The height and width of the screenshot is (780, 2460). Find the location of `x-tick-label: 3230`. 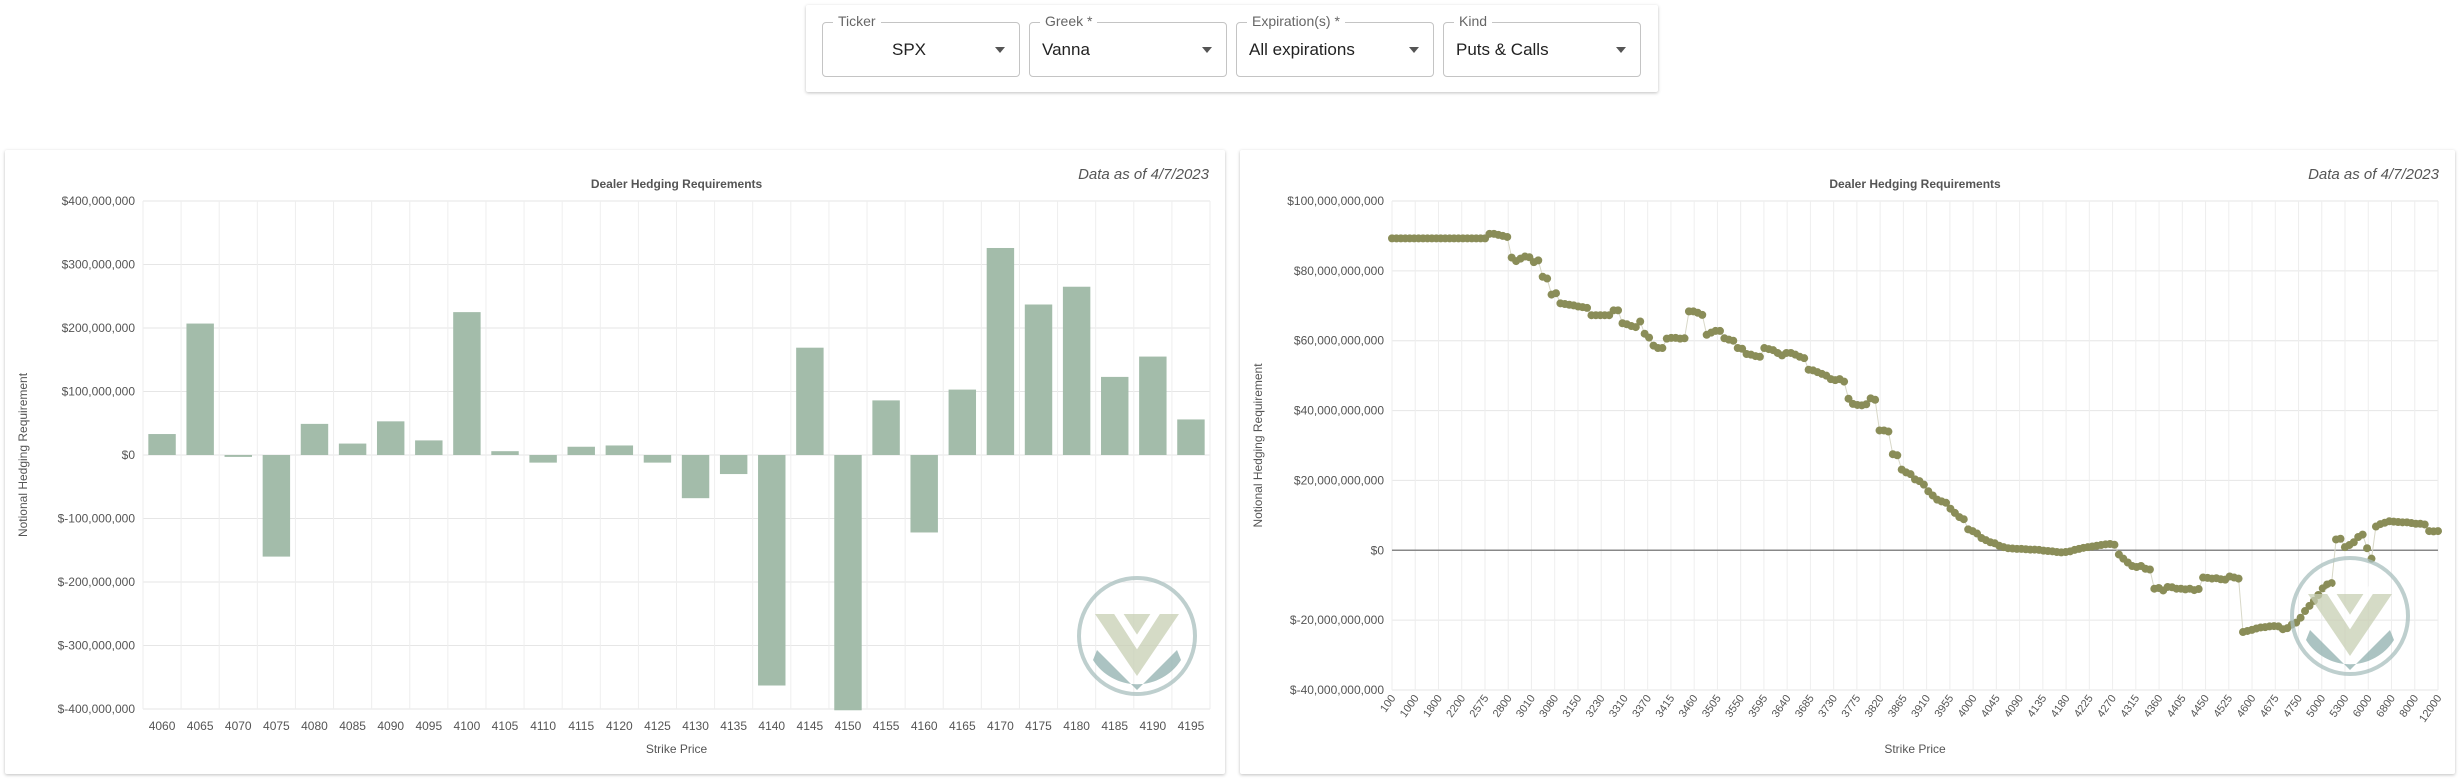

x-tick-label: 3230 is located at coordinates (1596, 706).